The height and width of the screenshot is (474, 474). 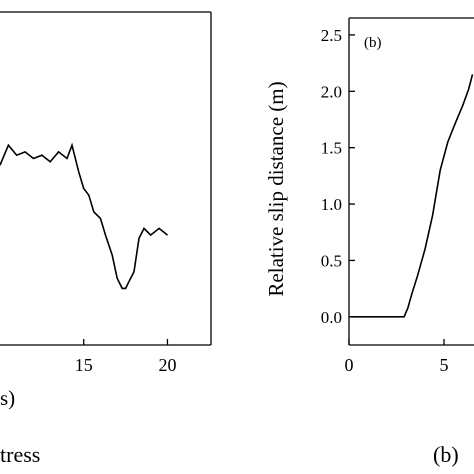 I want to click on right-y-tick-labels: 0.0 0.5 1.0 1.5 2.0 2.5, so click(x=331, y=176).